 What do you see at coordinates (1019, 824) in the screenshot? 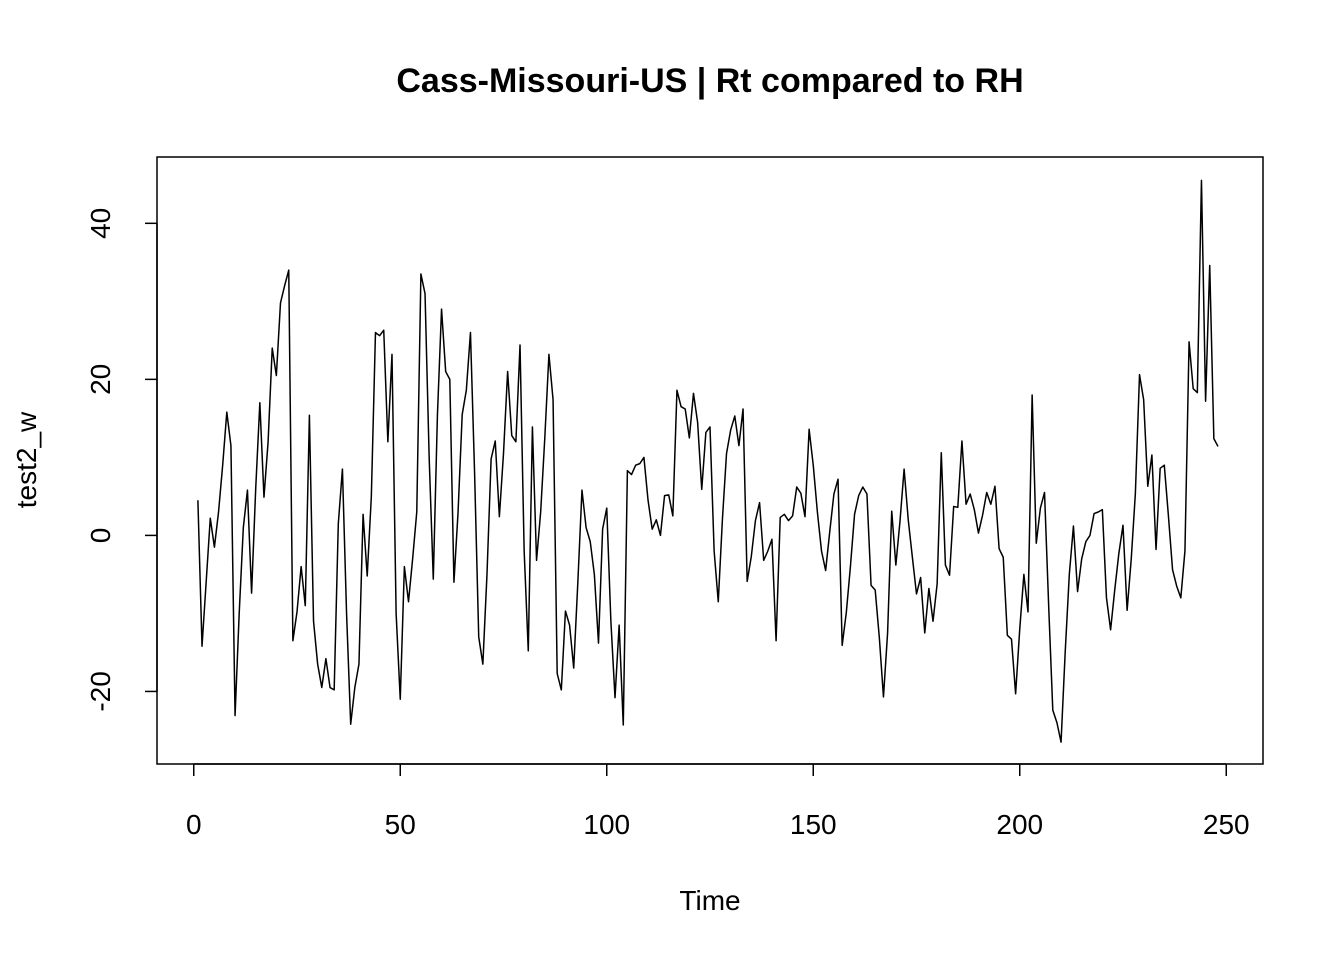
I see `x-tick-label: 200` at bounding box center [1019, 824].